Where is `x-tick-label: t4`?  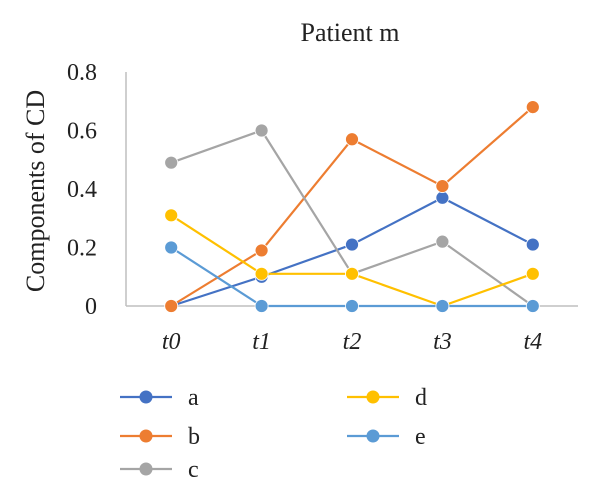 x-tick-label: t4 is located at coordinates (532, 342).